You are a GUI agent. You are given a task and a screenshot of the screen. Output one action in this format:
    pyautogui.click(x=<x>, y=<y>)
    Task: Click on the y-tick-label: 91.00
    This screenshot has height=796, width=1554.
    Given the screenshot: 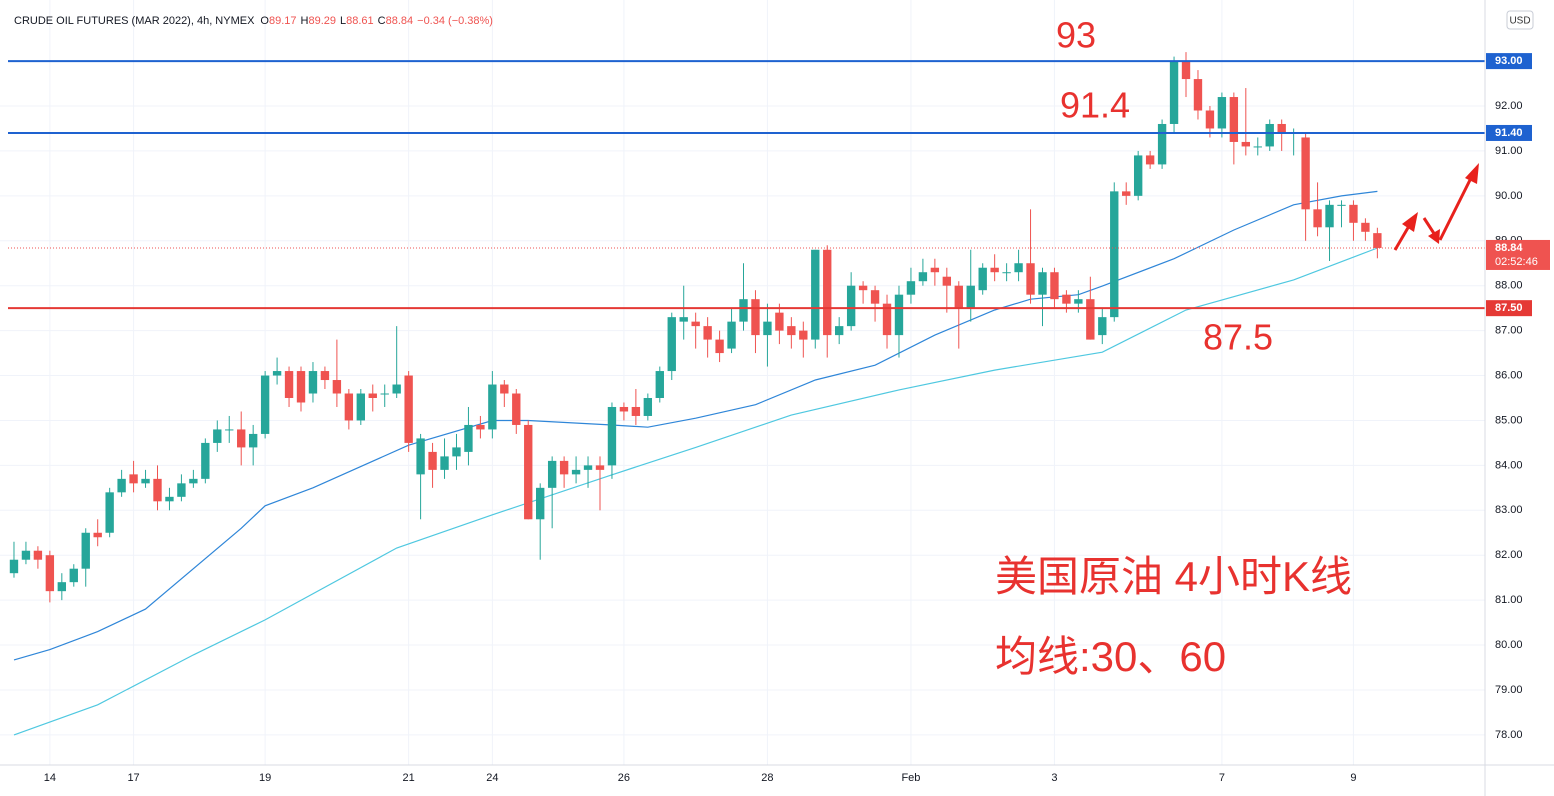 What is the action you would take?
    pyautogui.click(x=1509, y=151)
    